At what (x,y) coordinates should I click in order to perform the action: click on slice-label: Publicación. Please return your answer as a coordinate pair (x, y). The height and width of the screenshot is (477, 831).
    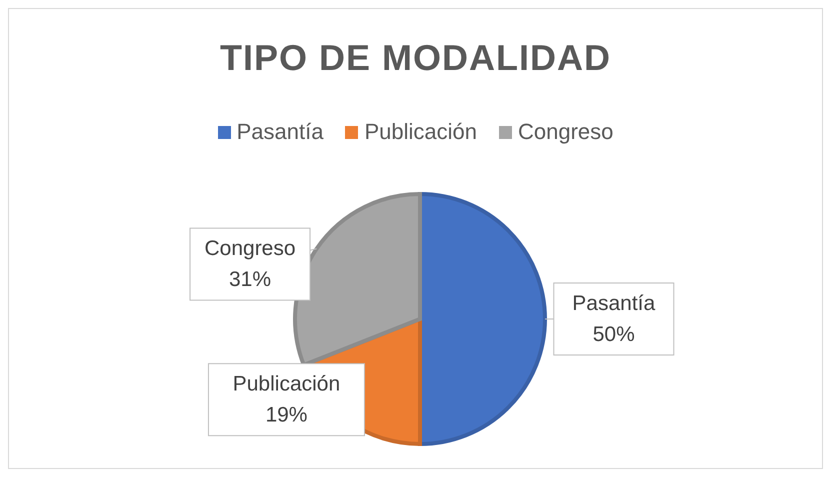
    Looking at the image, I should click on (286, 384).